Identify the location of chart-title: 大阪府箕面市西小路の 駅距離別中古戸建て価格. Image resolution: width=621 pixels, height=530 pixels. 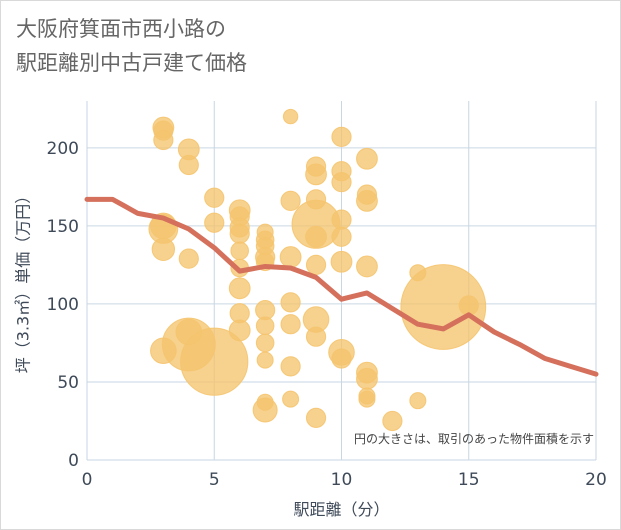
(131, 46).